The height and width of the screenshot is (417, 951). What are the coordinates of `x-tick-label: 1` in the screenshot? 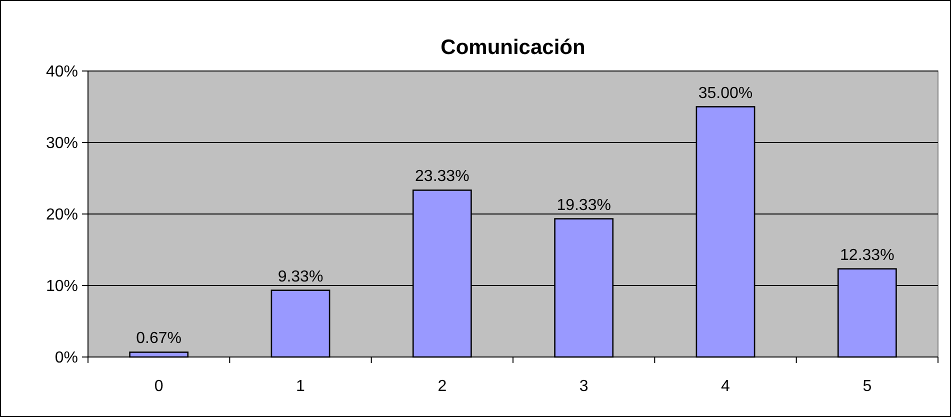 It's located at (301, 386).